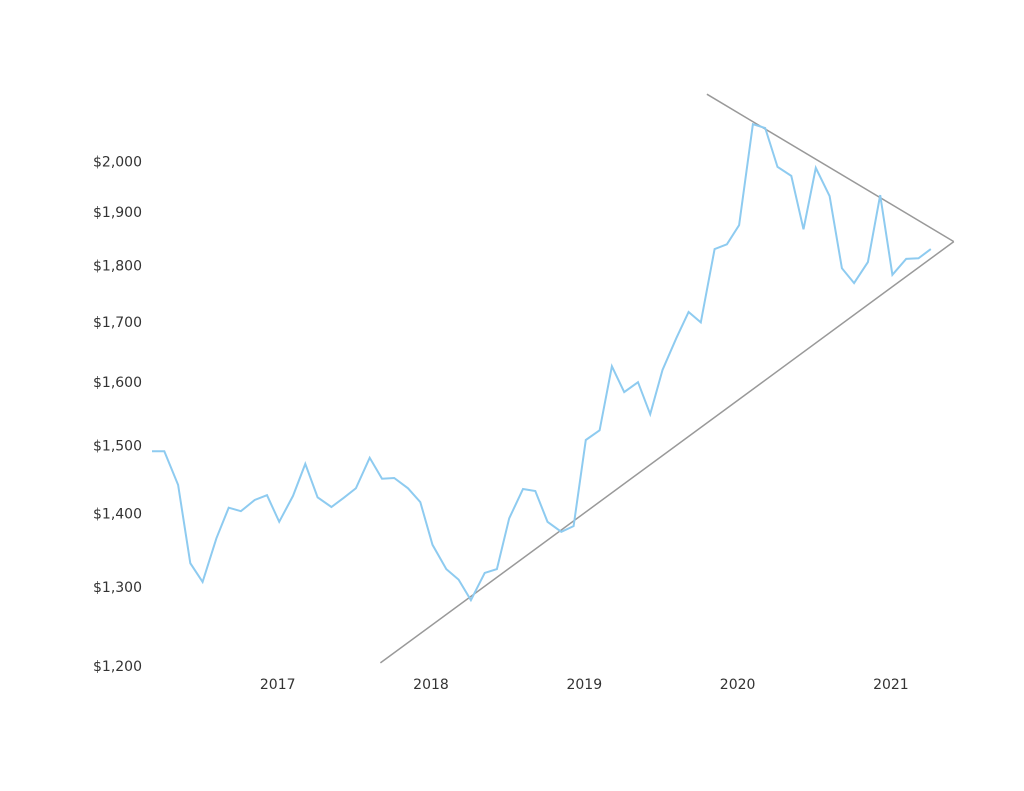 The image size is (1024, 791). Describe the element at coordinates (117, 383) in the screenshot. I see `y-tick-label: $1,600` at that location.